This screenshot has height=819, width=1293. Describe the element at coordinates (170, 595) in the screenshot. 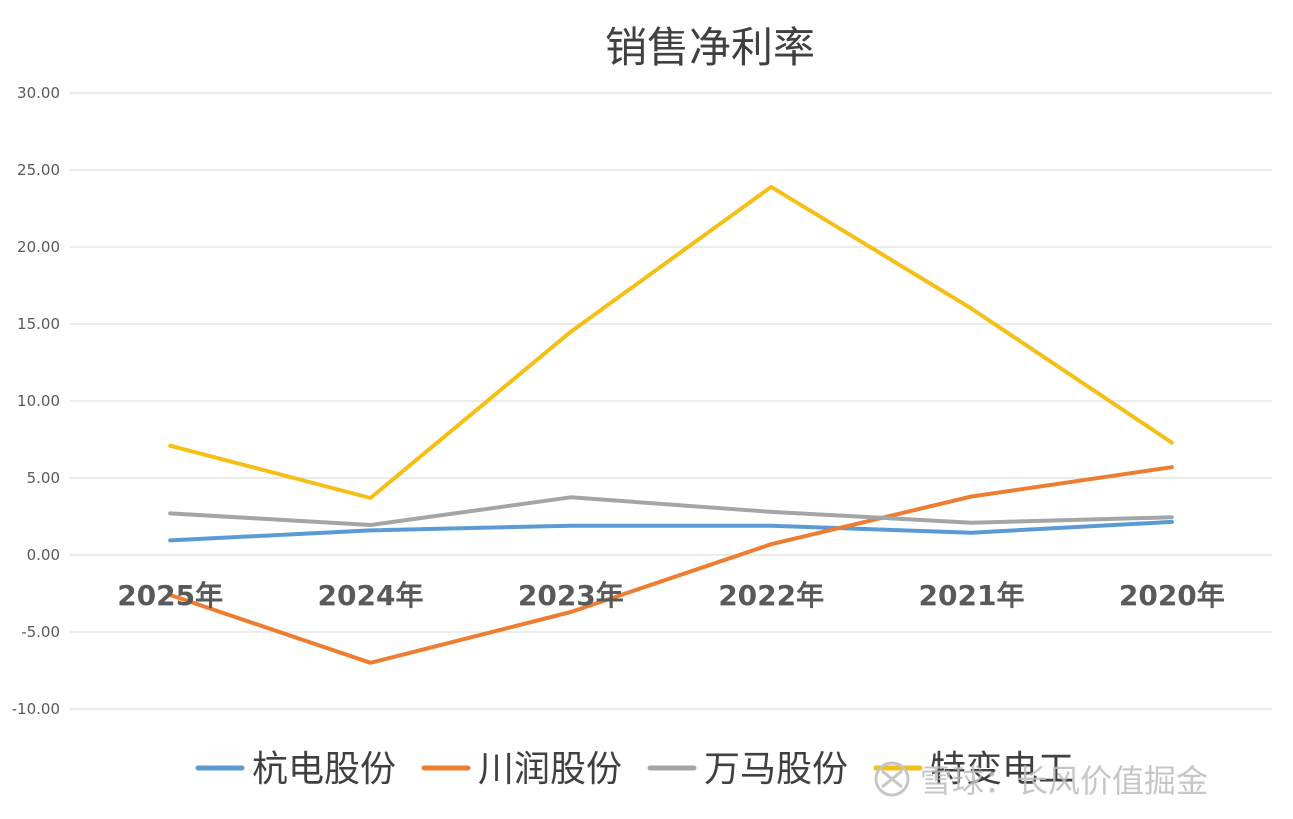

I see `x-tick-label: 2025年` at that location.